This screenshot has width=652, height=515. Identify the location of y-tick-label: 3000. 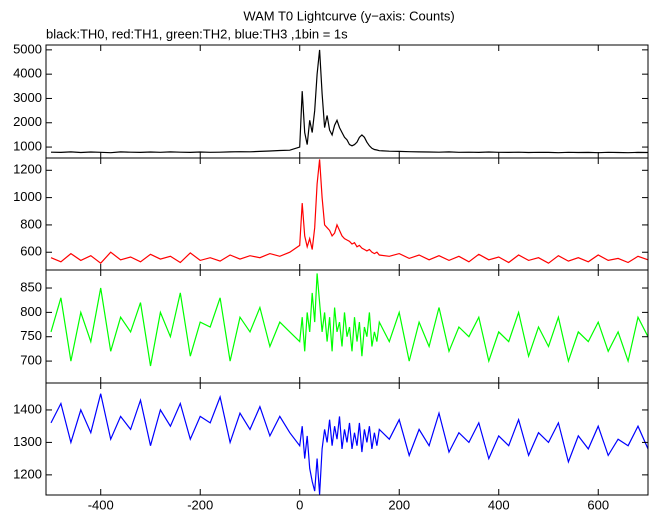
(27, 97).